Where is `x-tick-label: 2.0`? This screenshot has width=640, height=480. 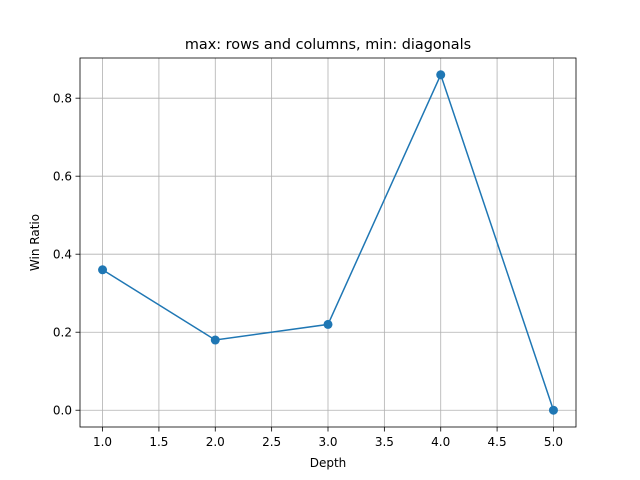 x-tick-label: 2.0 is located at coordinates (215, 442).